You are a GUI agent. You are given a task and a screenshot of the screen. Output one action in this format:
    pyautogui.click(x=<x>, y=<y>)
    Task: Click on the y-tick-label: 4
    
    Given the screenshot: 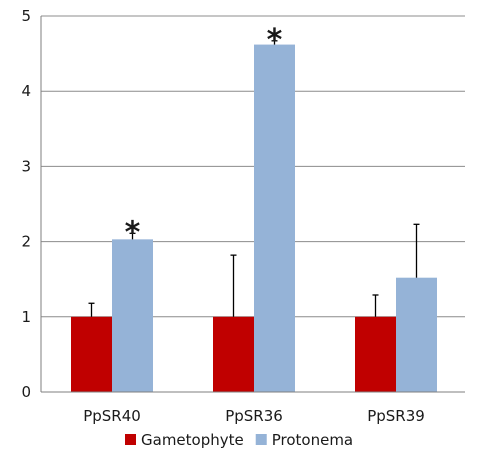 What is the action you would take?
    pyautogui.click(x=26, y=91)
    